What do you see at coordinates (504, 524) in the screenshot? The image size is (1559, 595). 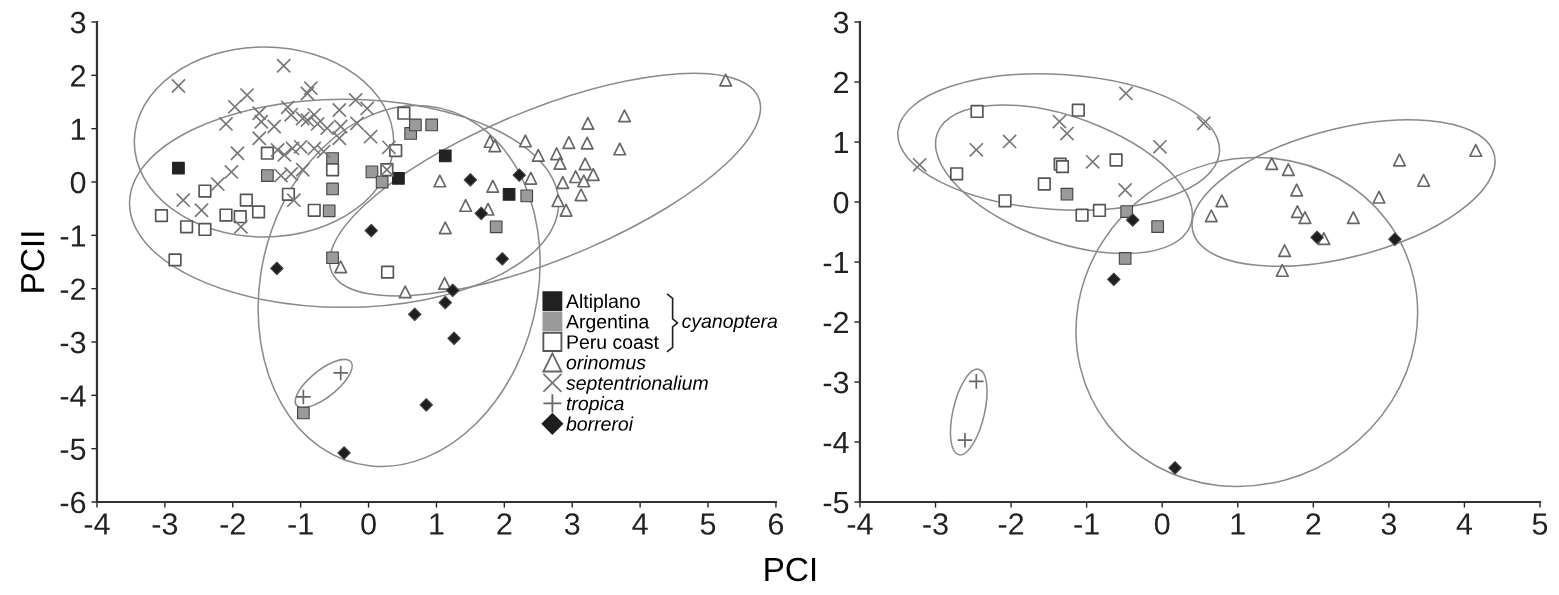 I see `x-tick-label: 2` at bounding box center [504, 524].